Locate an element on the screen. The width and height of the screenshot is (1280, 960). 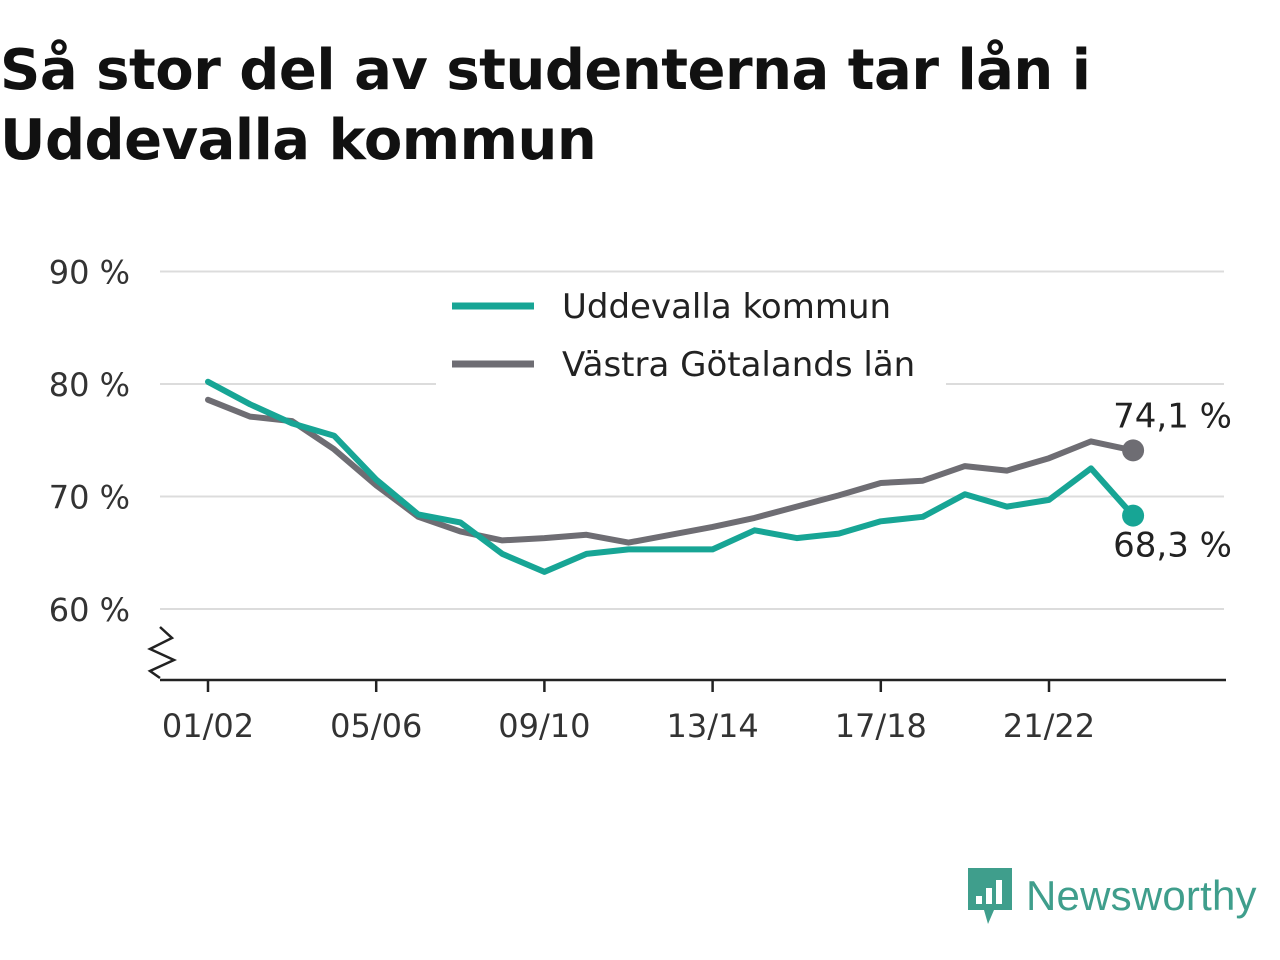
end-value-label: 68,3 % is located at coordinates (1172, 546).